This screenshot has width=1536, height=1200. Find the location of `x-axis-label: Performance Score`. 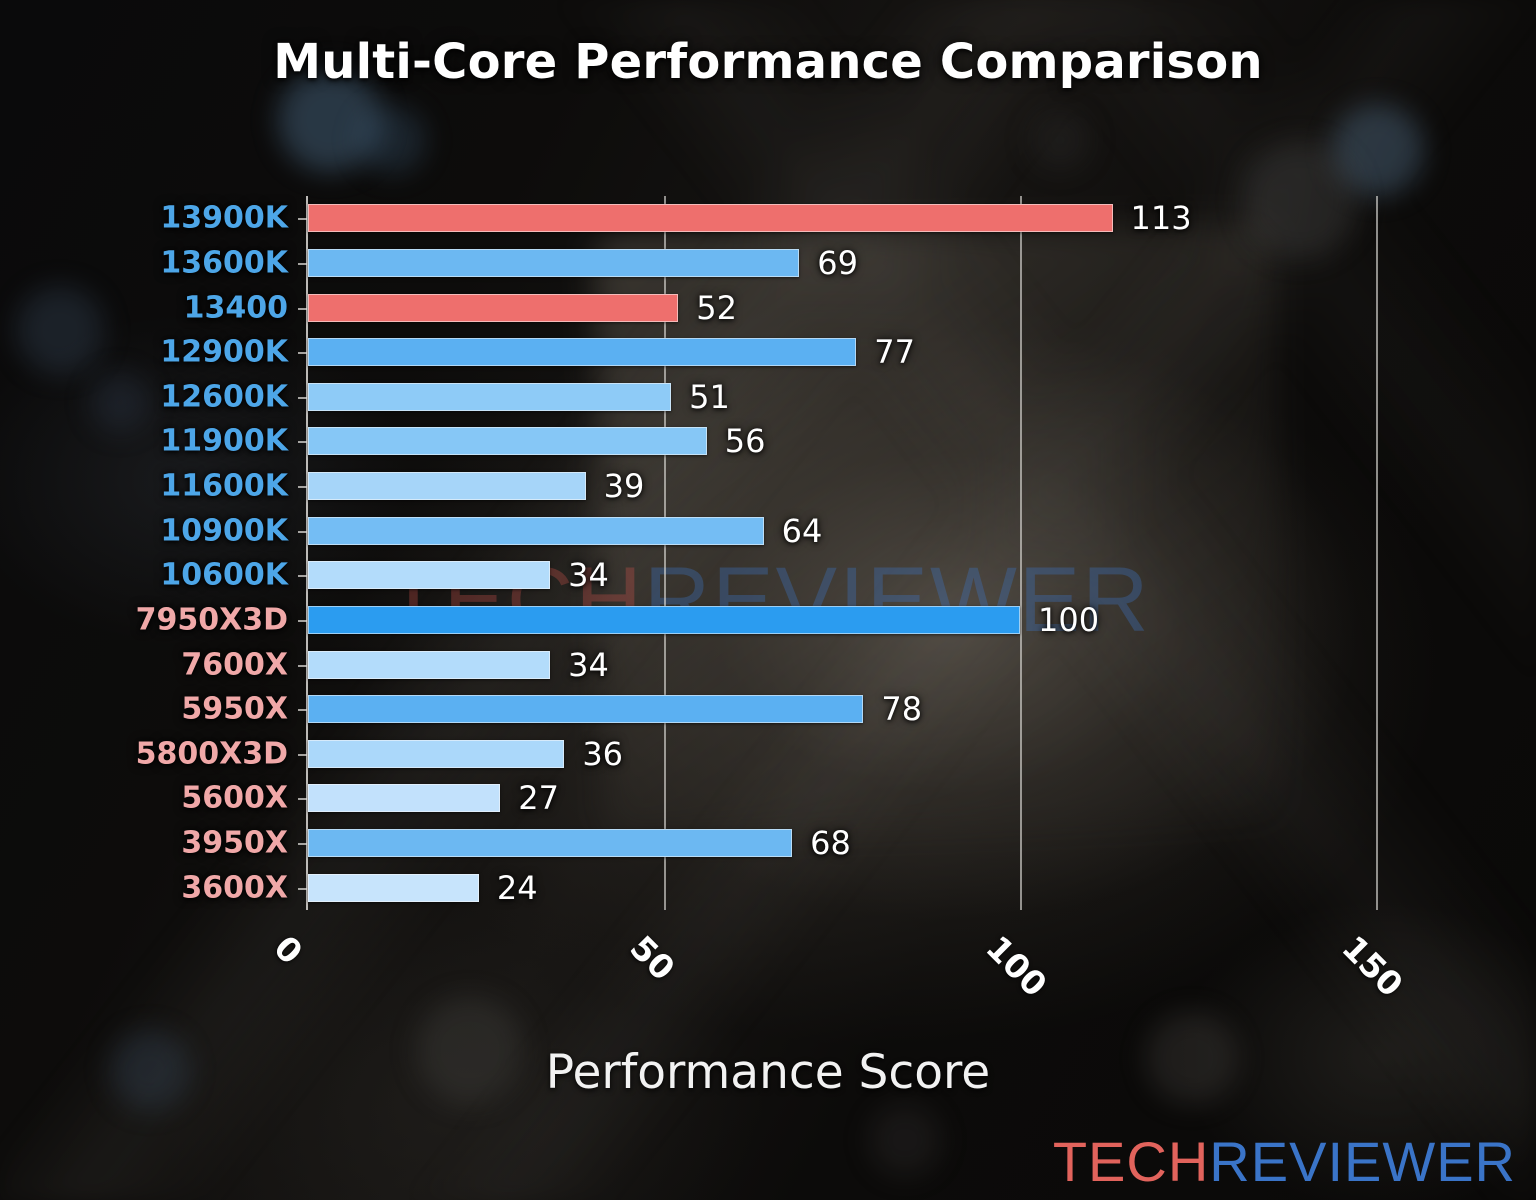

x-axis-label: Performance Score is located at coordinates (768, 1072).